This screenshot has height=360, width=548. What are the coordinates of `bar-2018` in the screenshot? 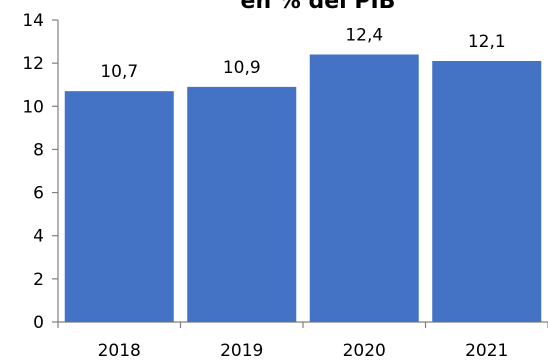 It's located at (119, 206).